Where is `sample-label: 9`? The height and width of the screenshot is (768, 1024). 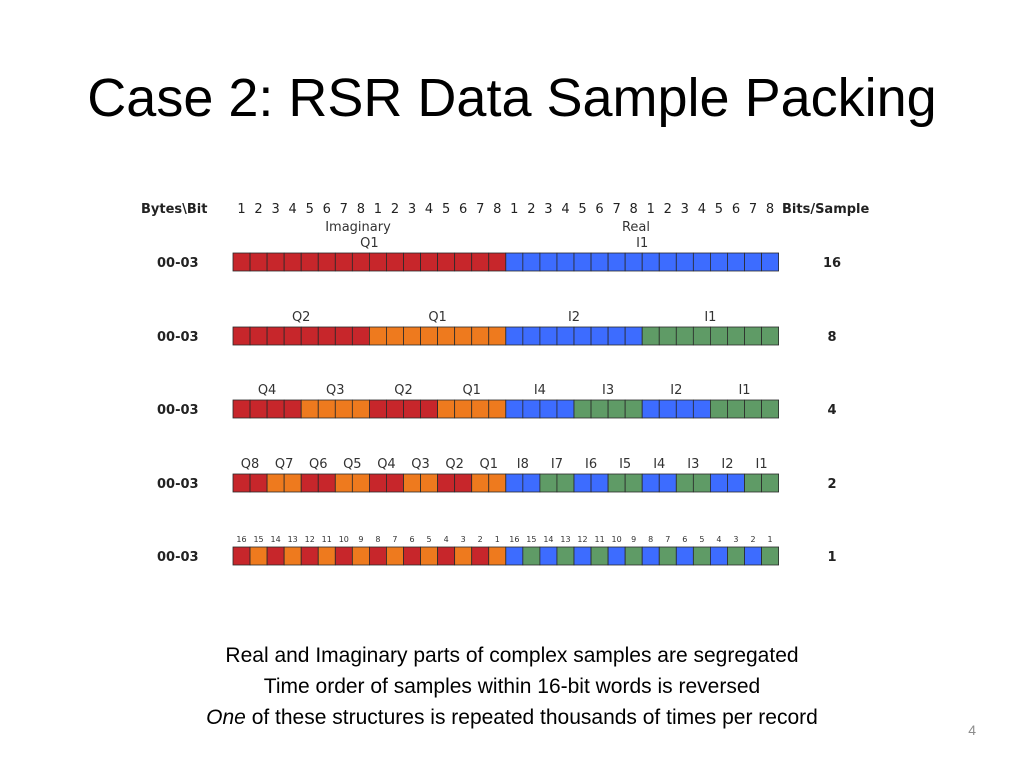 sample-label: 9 is located at coordinates (360, 539).